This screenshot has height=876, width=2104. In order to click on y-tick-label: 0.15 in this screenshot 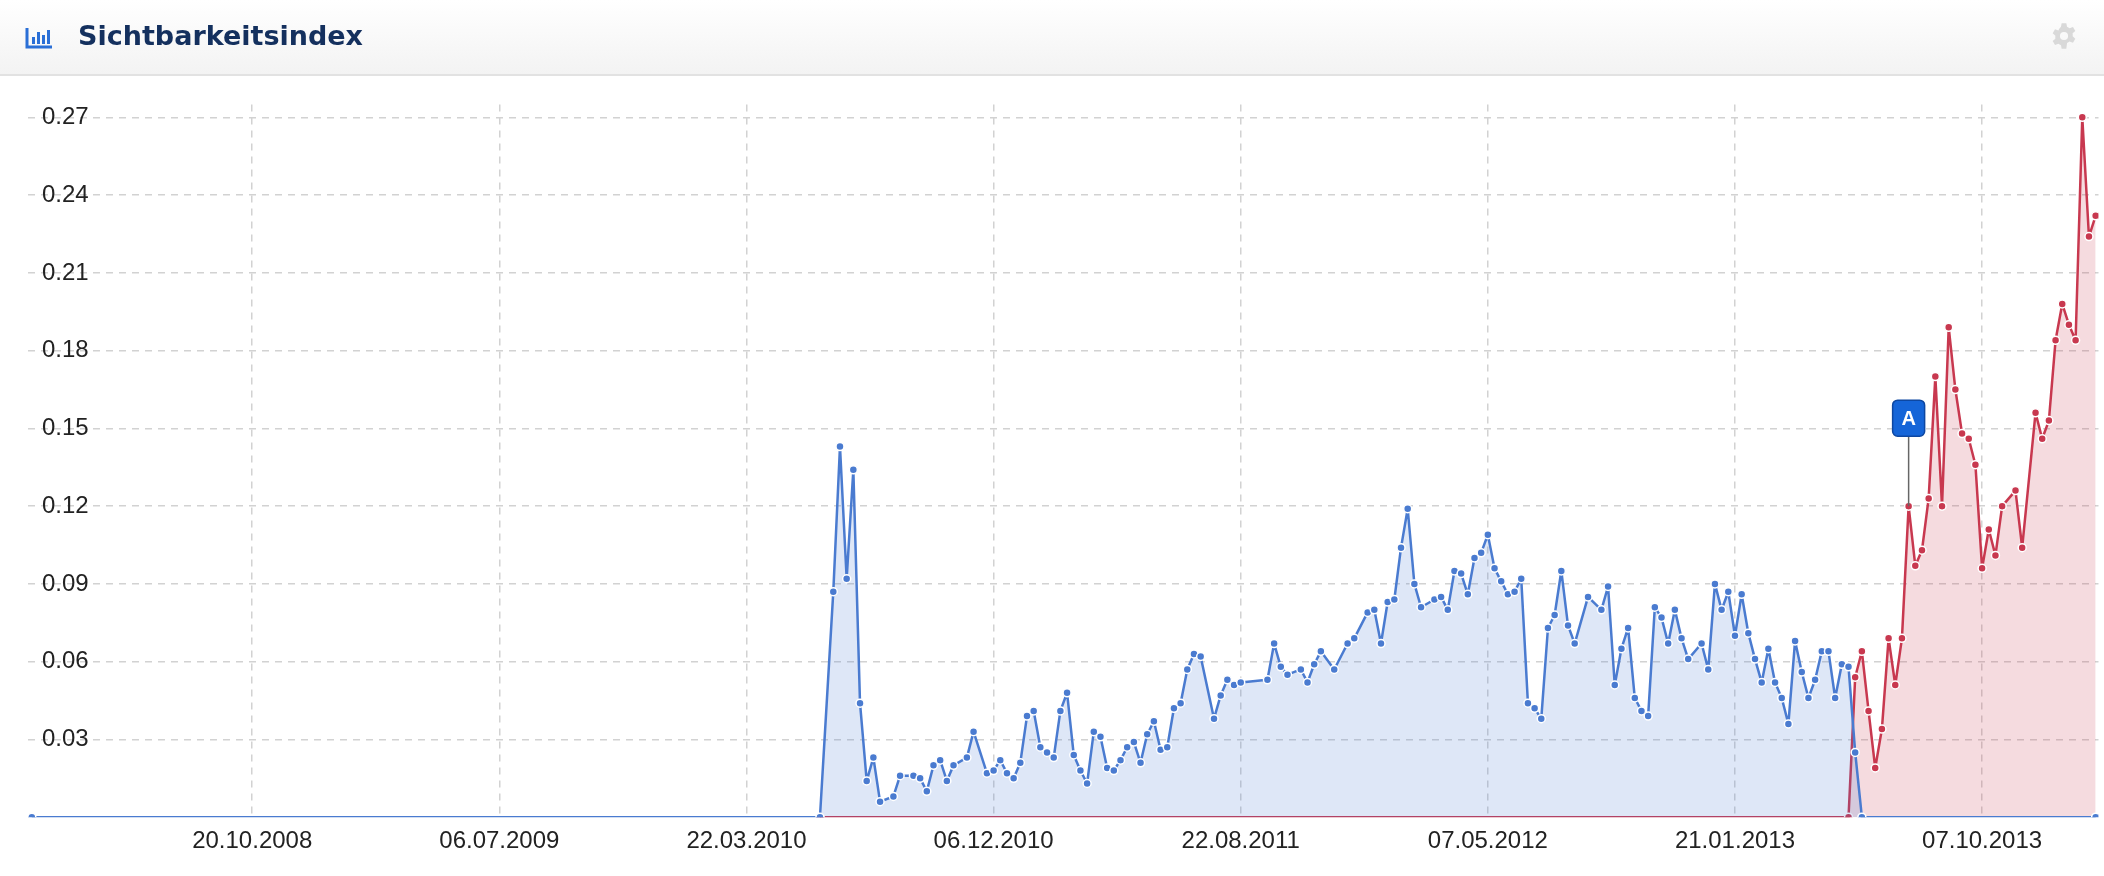, I will do `click(65, 427)`.